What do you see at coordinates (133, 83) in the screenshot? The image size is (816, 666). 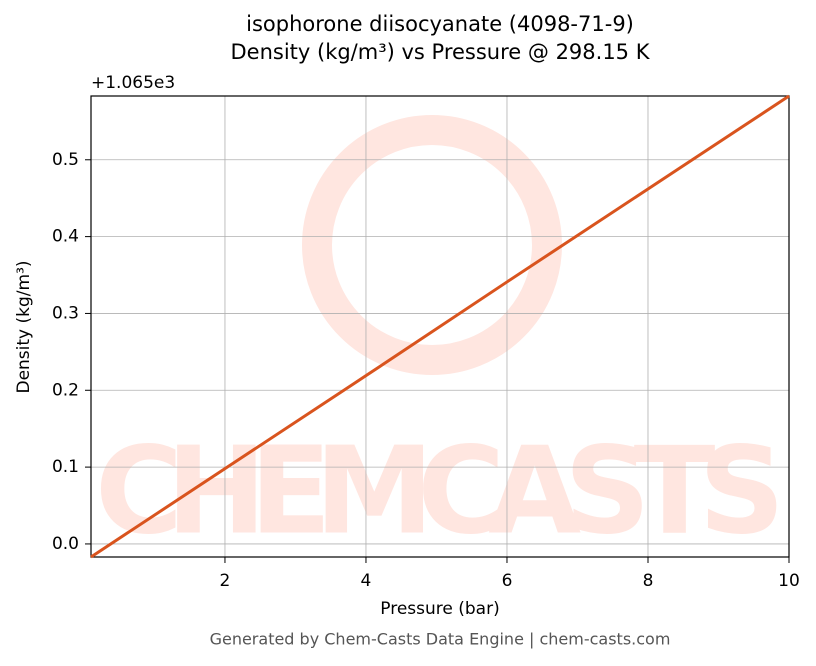 I see `y-offset-label: +1.065e3` at bounding box center [133, 83].